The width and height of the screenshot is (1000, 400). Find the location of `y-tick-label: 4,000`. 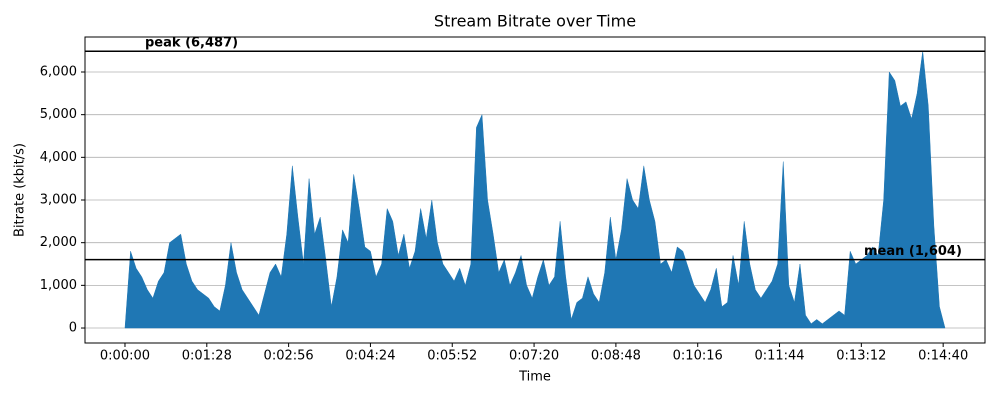

y-tick-label: 4,000 is located at coordinates (58, 157).